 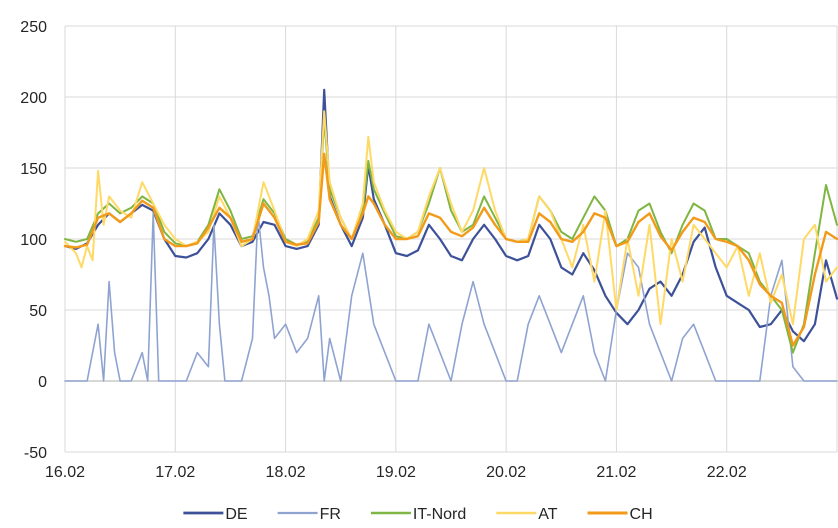 What do you see at coordinates (641, 514) in the screenshot?
I see `legend-label: CH` at bounding box center [641, 514].